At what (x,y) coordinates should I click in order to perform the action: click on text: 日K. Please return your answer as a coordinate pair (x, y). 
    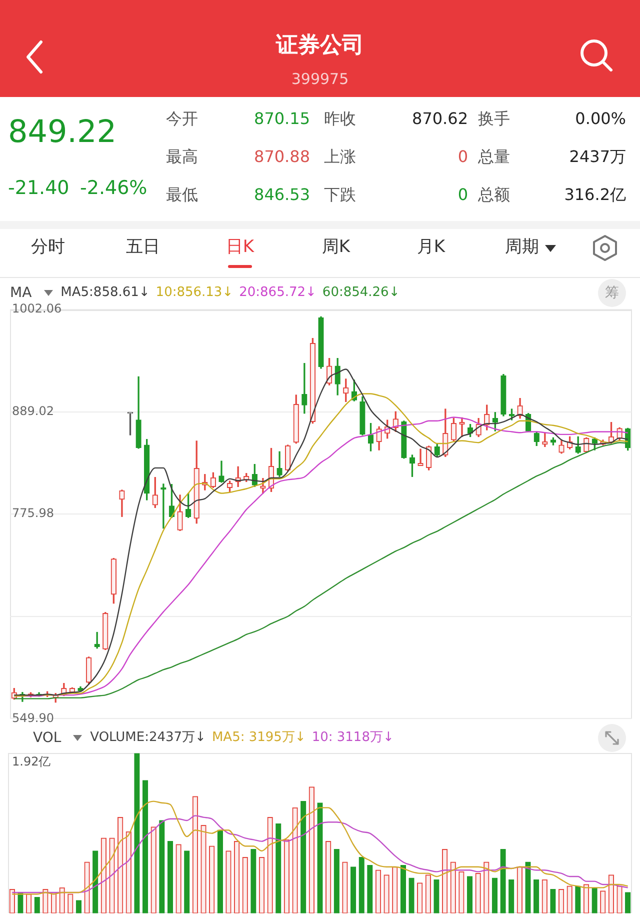
    Looking at the image, I should click on (240, 247).